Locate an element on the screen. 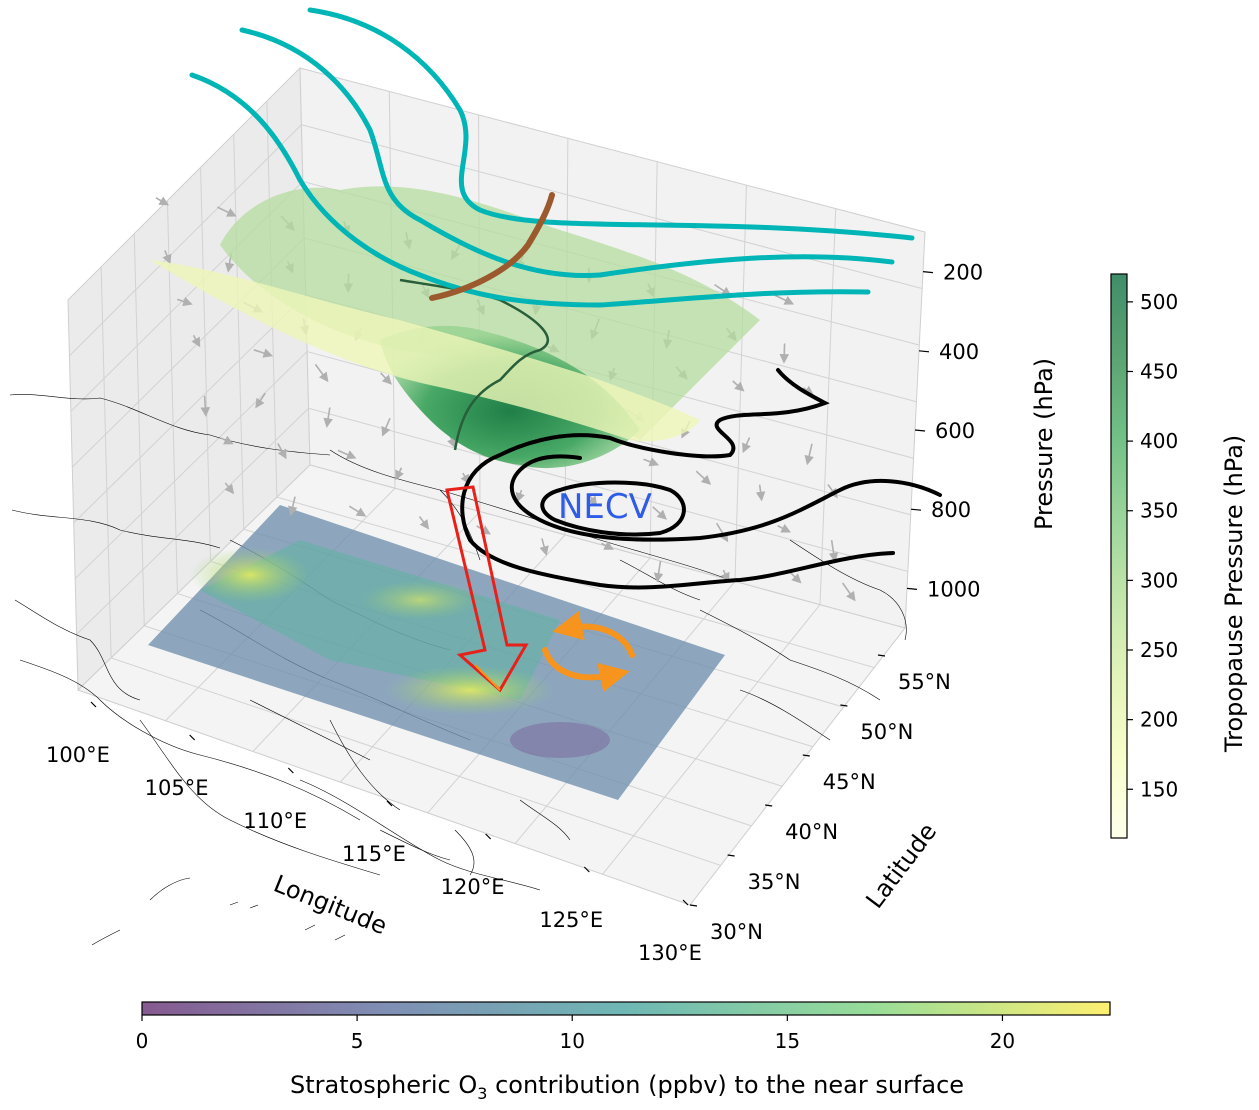 The image size is (1259, 1110). o3-label-sub: 3 is located at coordinates (482, 1093).